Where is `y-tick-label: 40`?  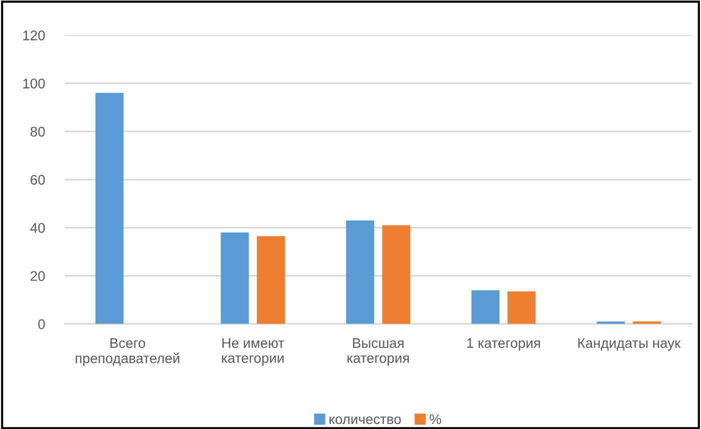 y-tick-label: 40 is located at coordinates (37, 227).